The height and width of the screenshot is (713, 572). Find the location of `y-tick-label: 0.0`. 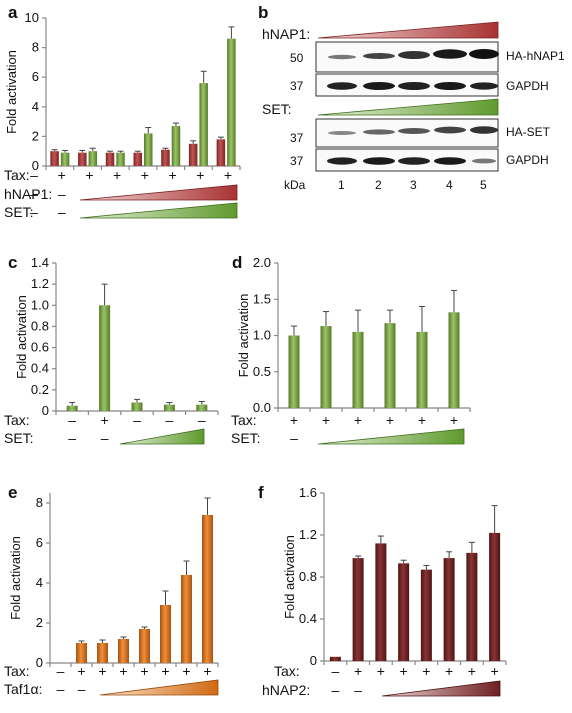

y-tick-label: 0.0 is located at coordinates (262, 407).